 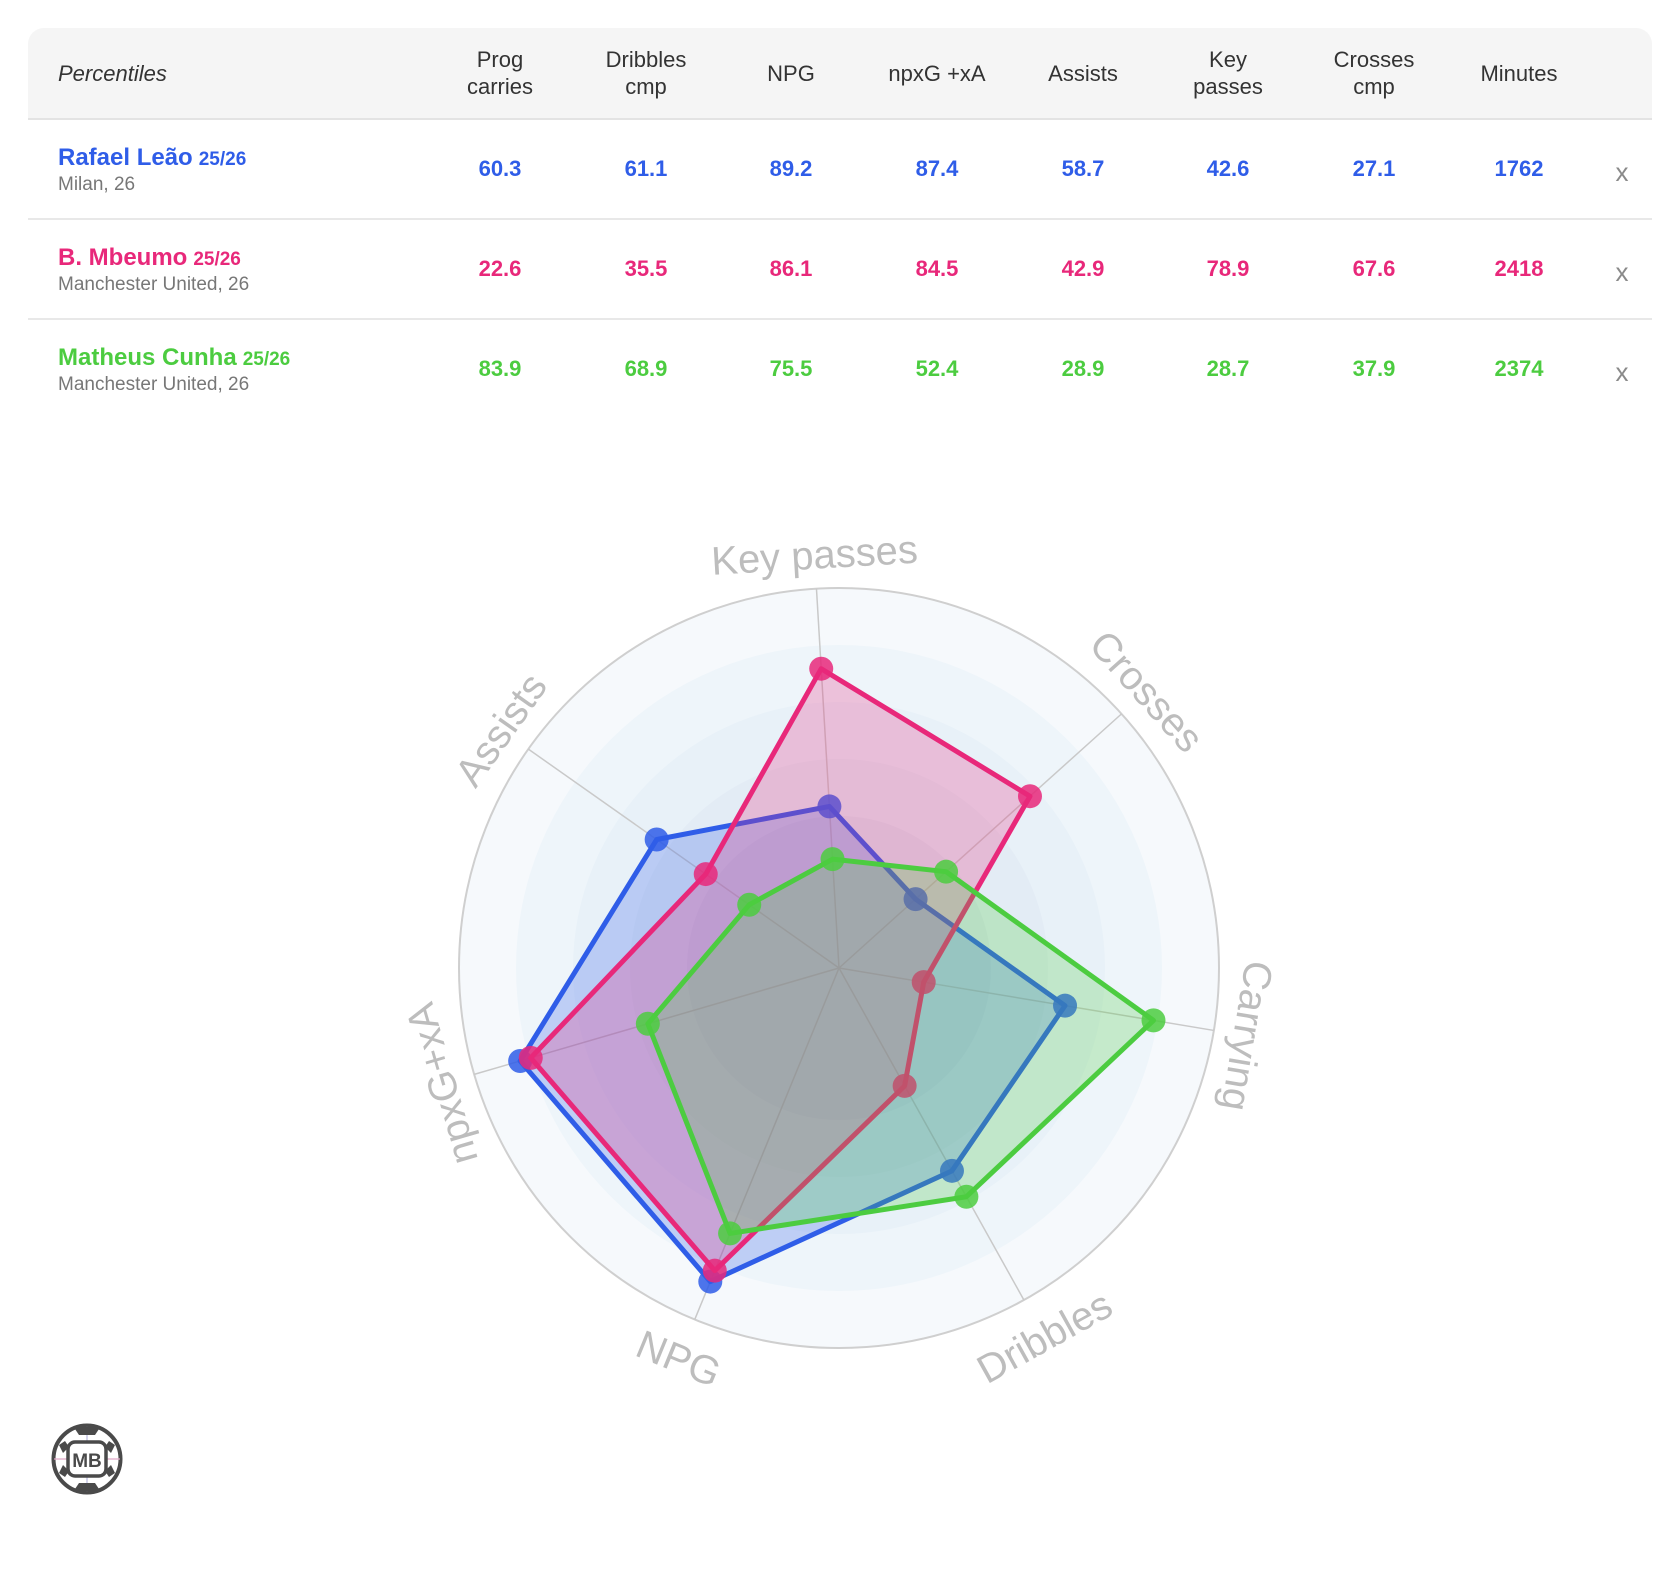 What do you see at coordinates (500, 368) in the screenshot?
I see `value-prog-carries: 83.9` at bounding box center [500, 368].